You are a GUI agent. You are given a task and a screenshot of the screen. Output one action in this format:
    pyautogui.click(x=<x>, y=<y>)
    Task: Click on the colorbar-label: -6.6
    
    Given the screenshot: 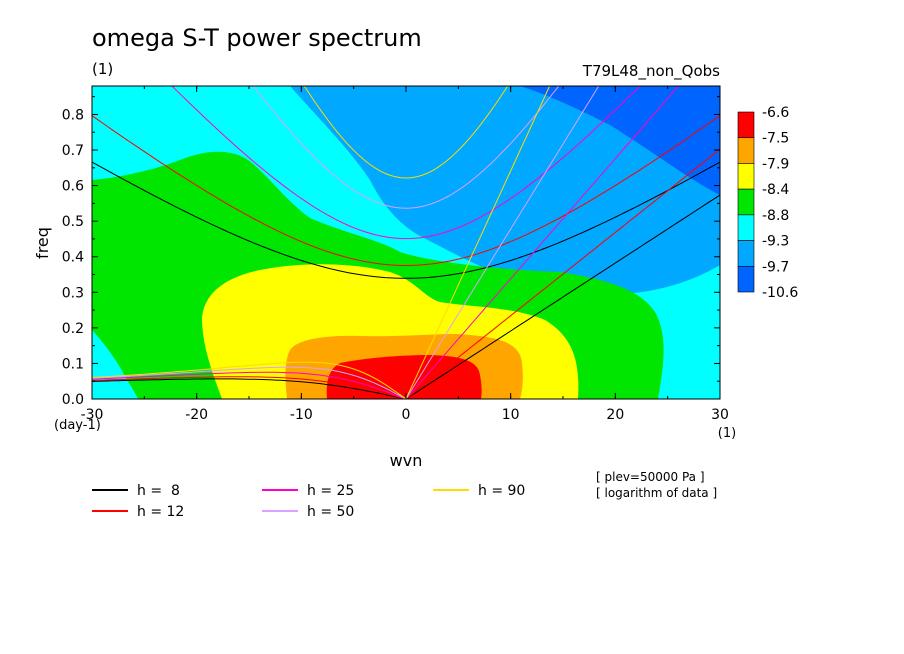 What is the action you would take?
    pyautogui.click(x=775, y=113)
    